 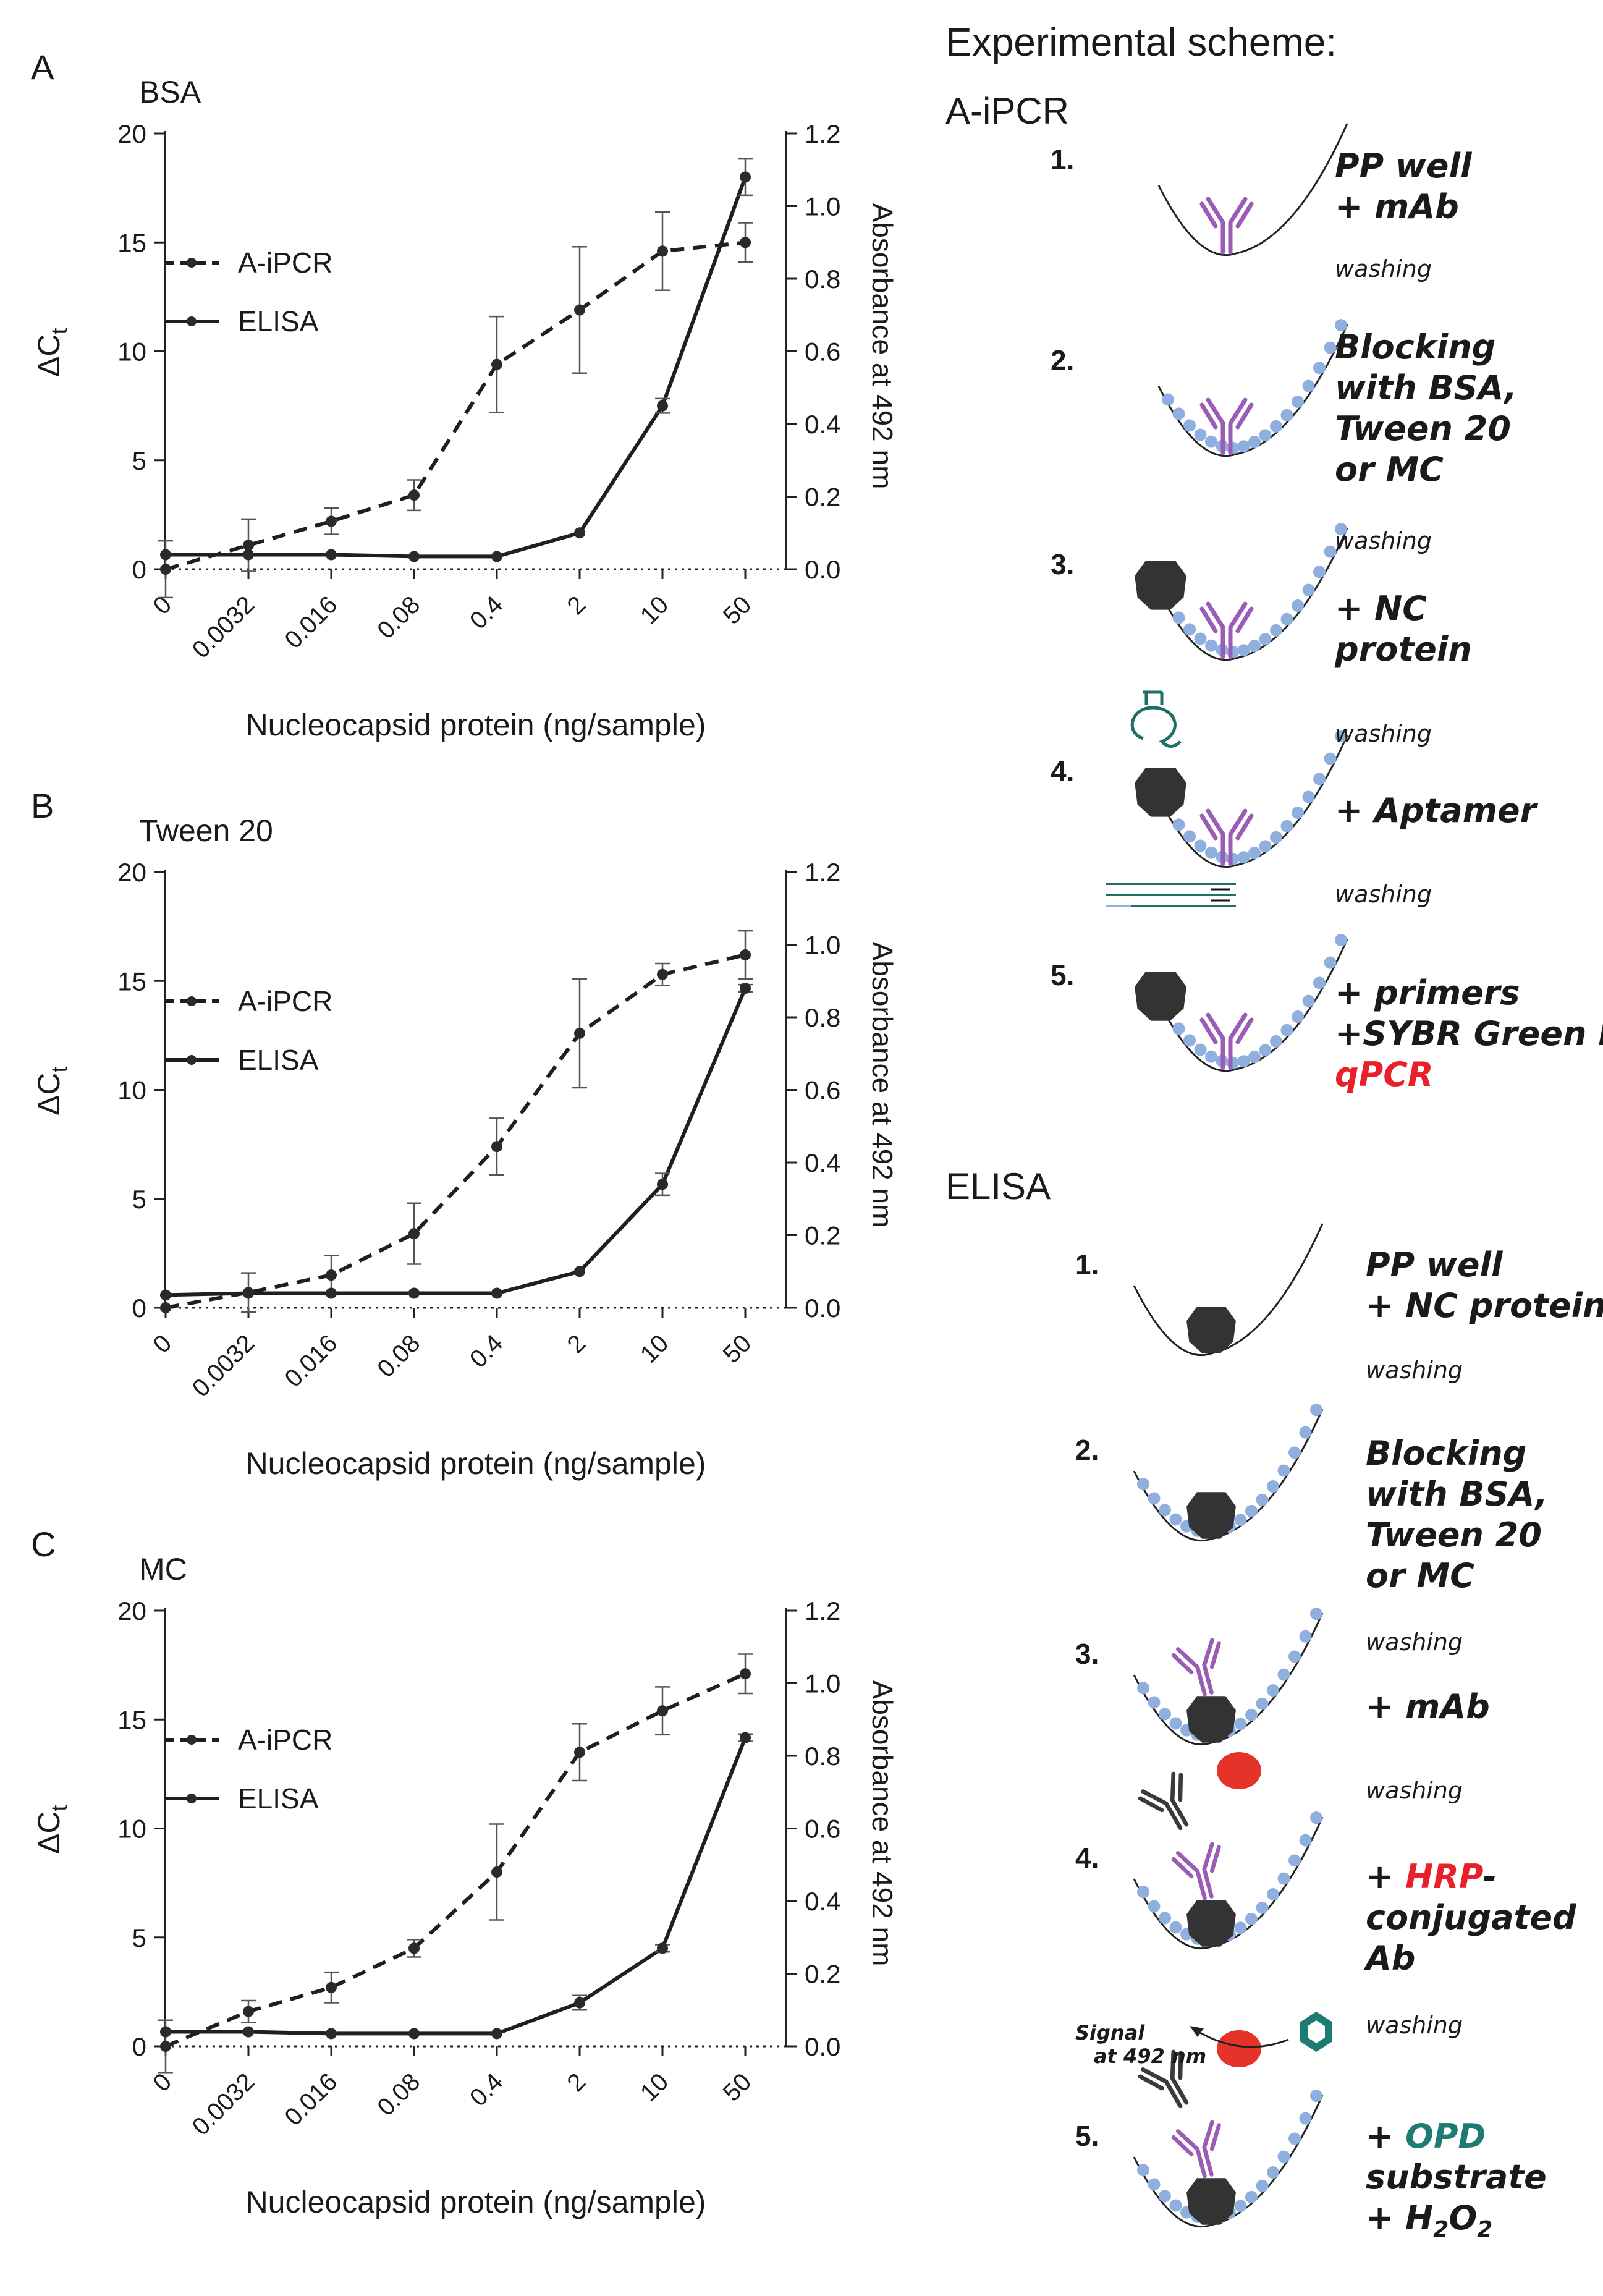 I want to click on x-tick-label: 0.016, so click(x=310, y=2099).